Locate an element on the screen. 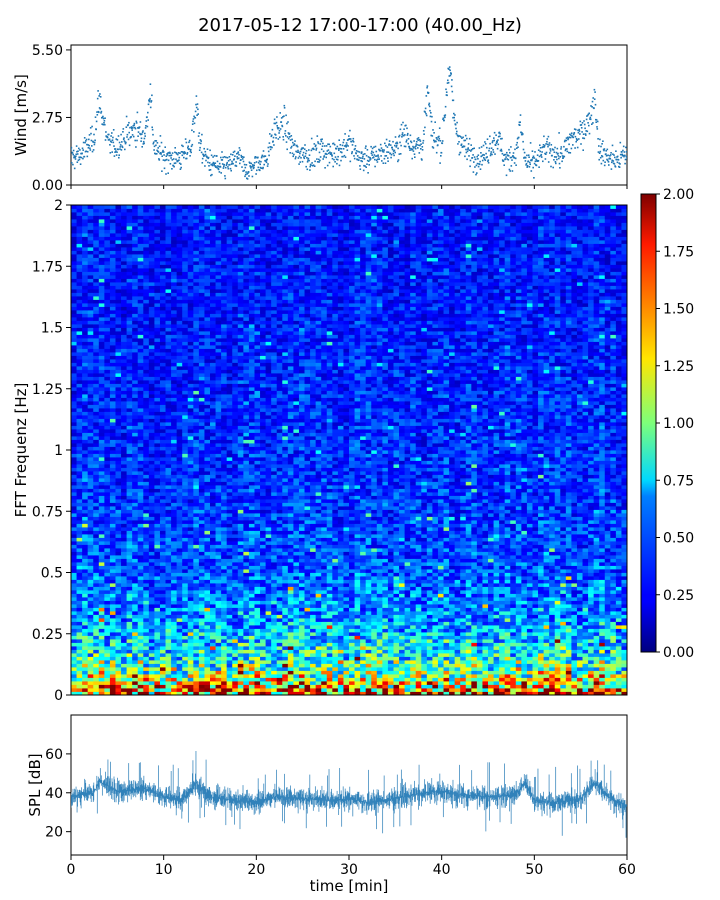 The width and height of the screenshot is (720, 900). wind-y-tick-label: 0.00 is located at coordinates (47, 186).